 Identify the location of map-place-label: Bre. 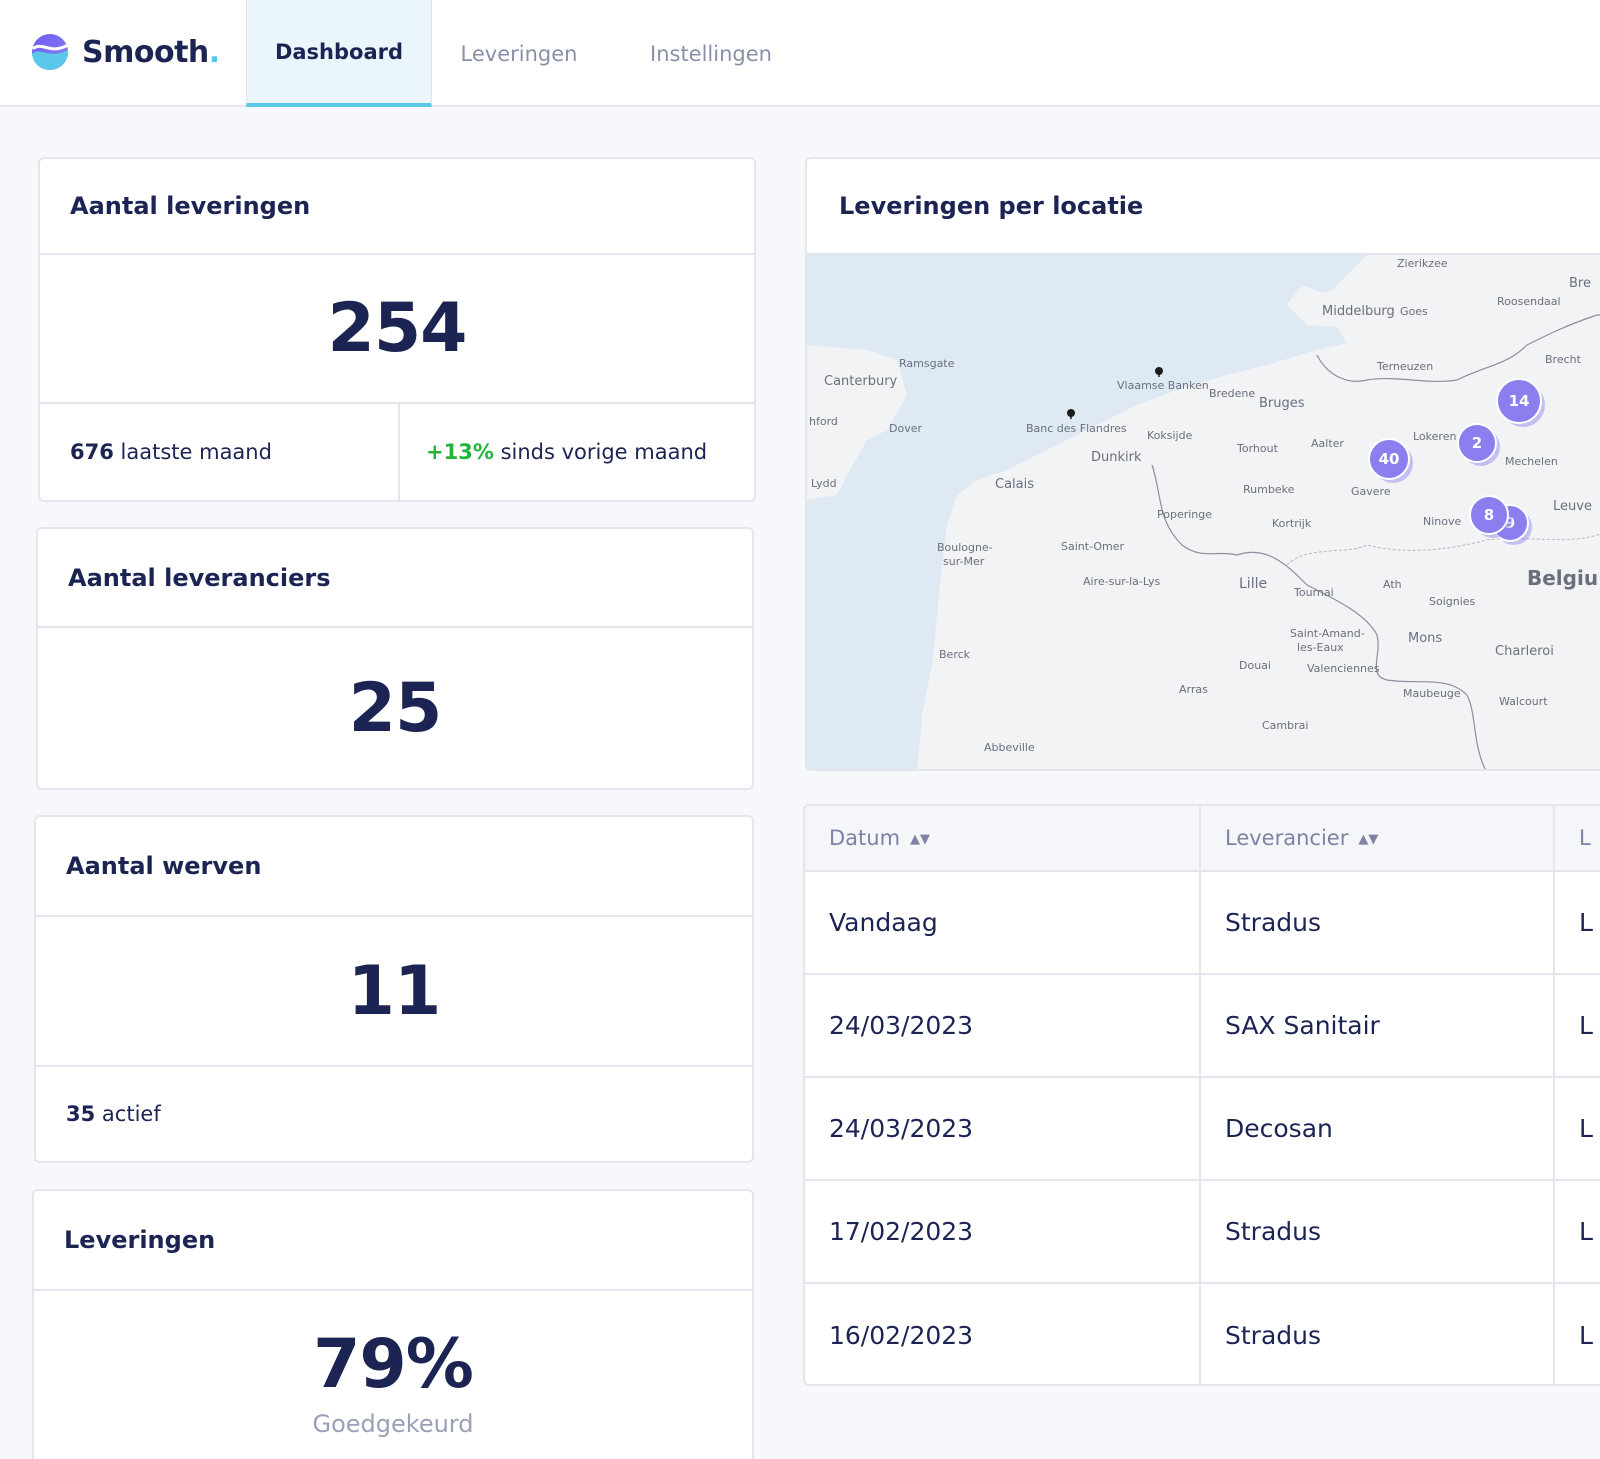
(1580, 283).